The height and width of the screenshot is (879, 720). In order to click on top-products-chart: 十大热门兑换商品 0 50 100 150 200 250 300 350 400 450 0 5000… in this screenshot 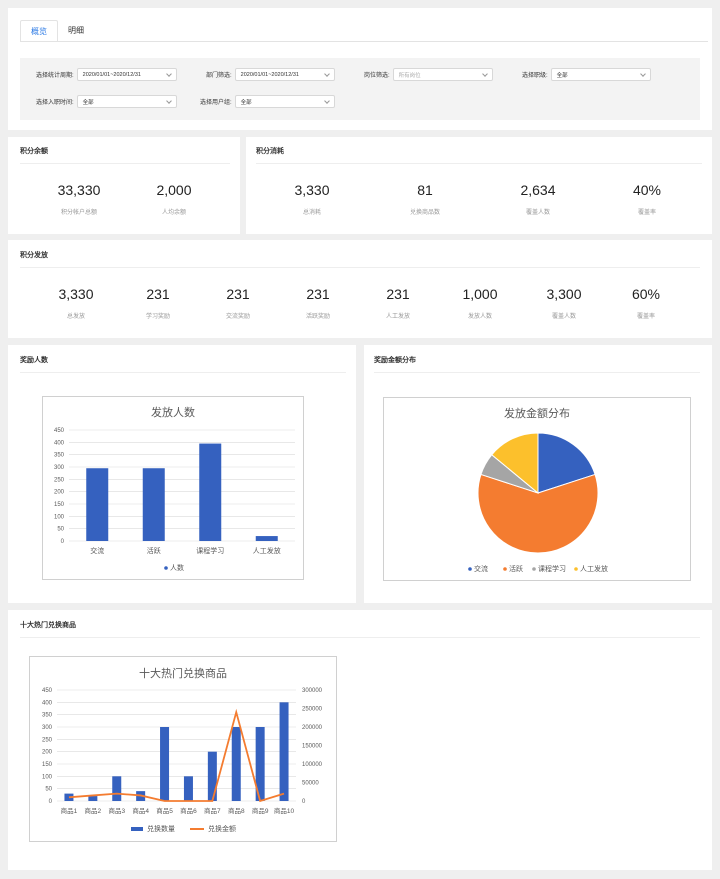, I will do `click(183, 749)`.